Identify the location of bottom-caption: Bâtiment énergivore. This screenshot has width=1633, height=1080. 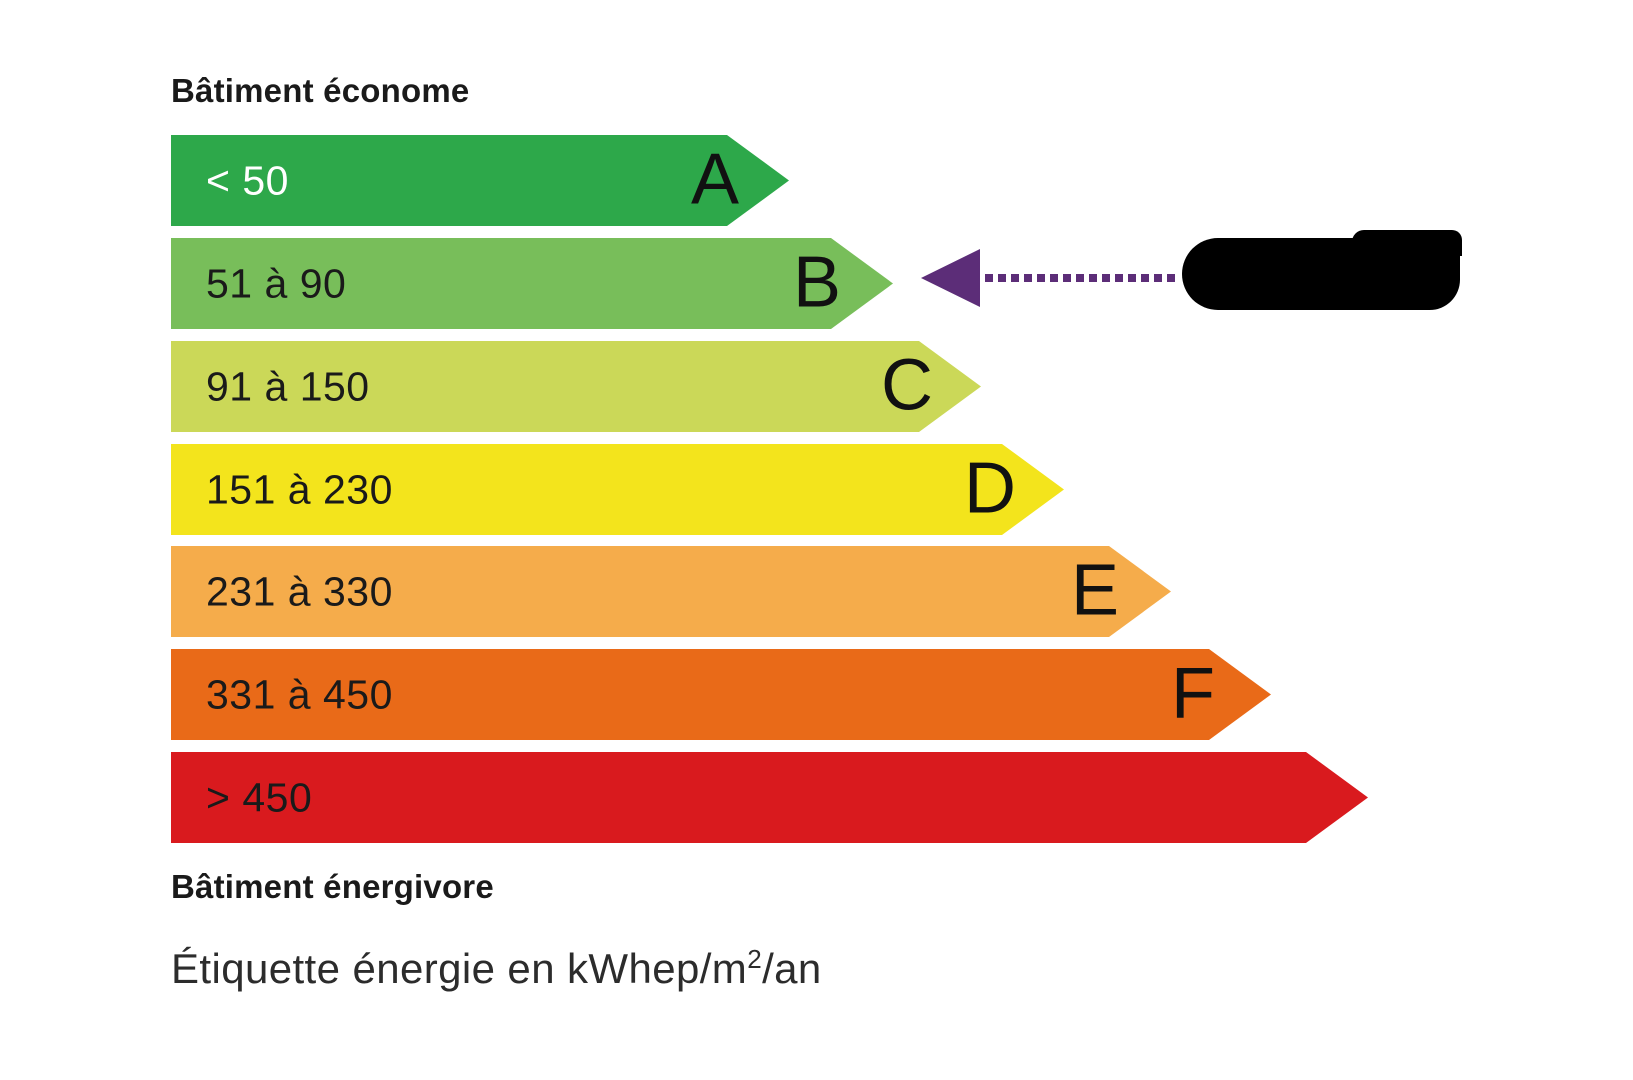
(332, 886).